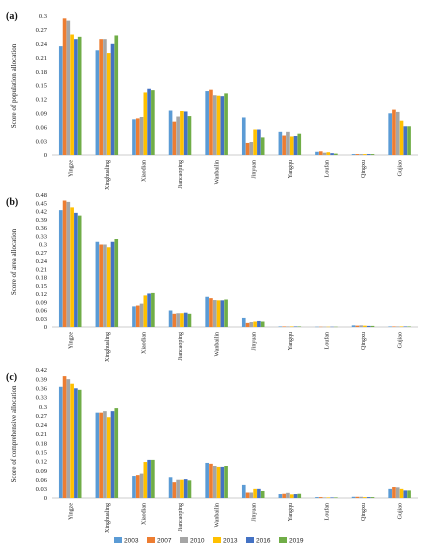 The width and height of the screenshot is (426, 550). I want to click on bar-yingze-2003, so click(60, 101).